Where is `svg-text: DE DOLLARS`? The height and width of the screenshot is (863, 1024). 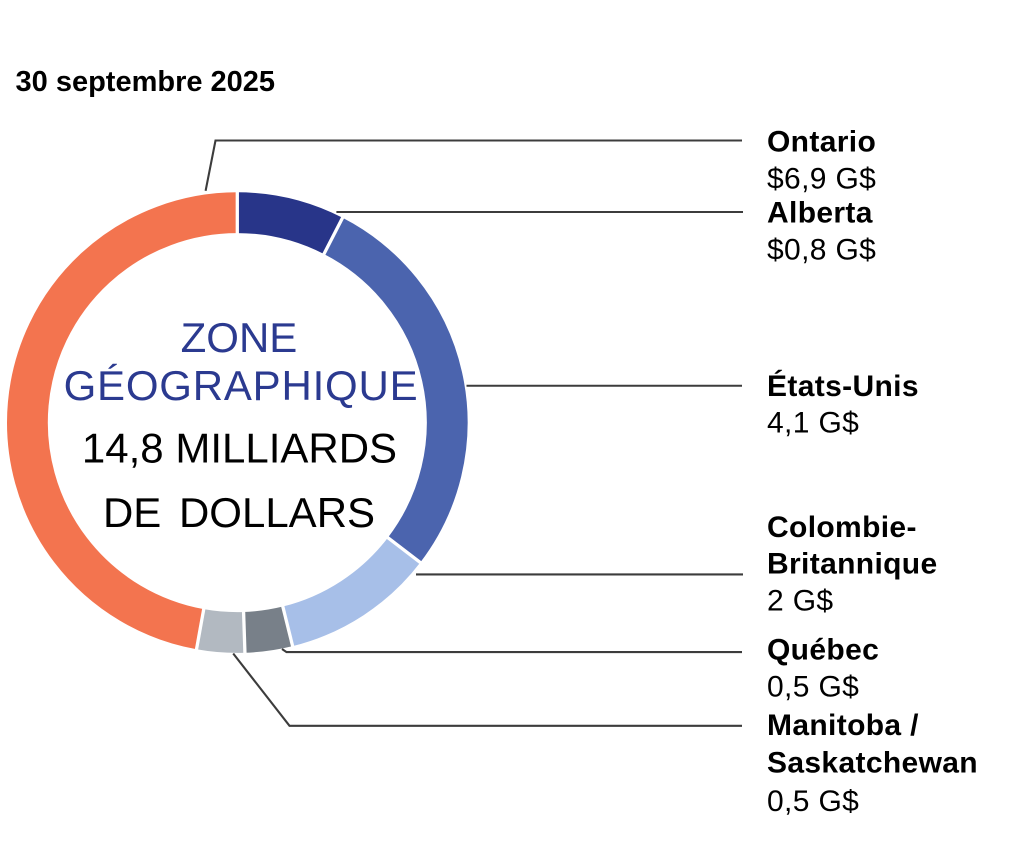 svg-text: DE DOLLARS is located at coordinates (239, 512).